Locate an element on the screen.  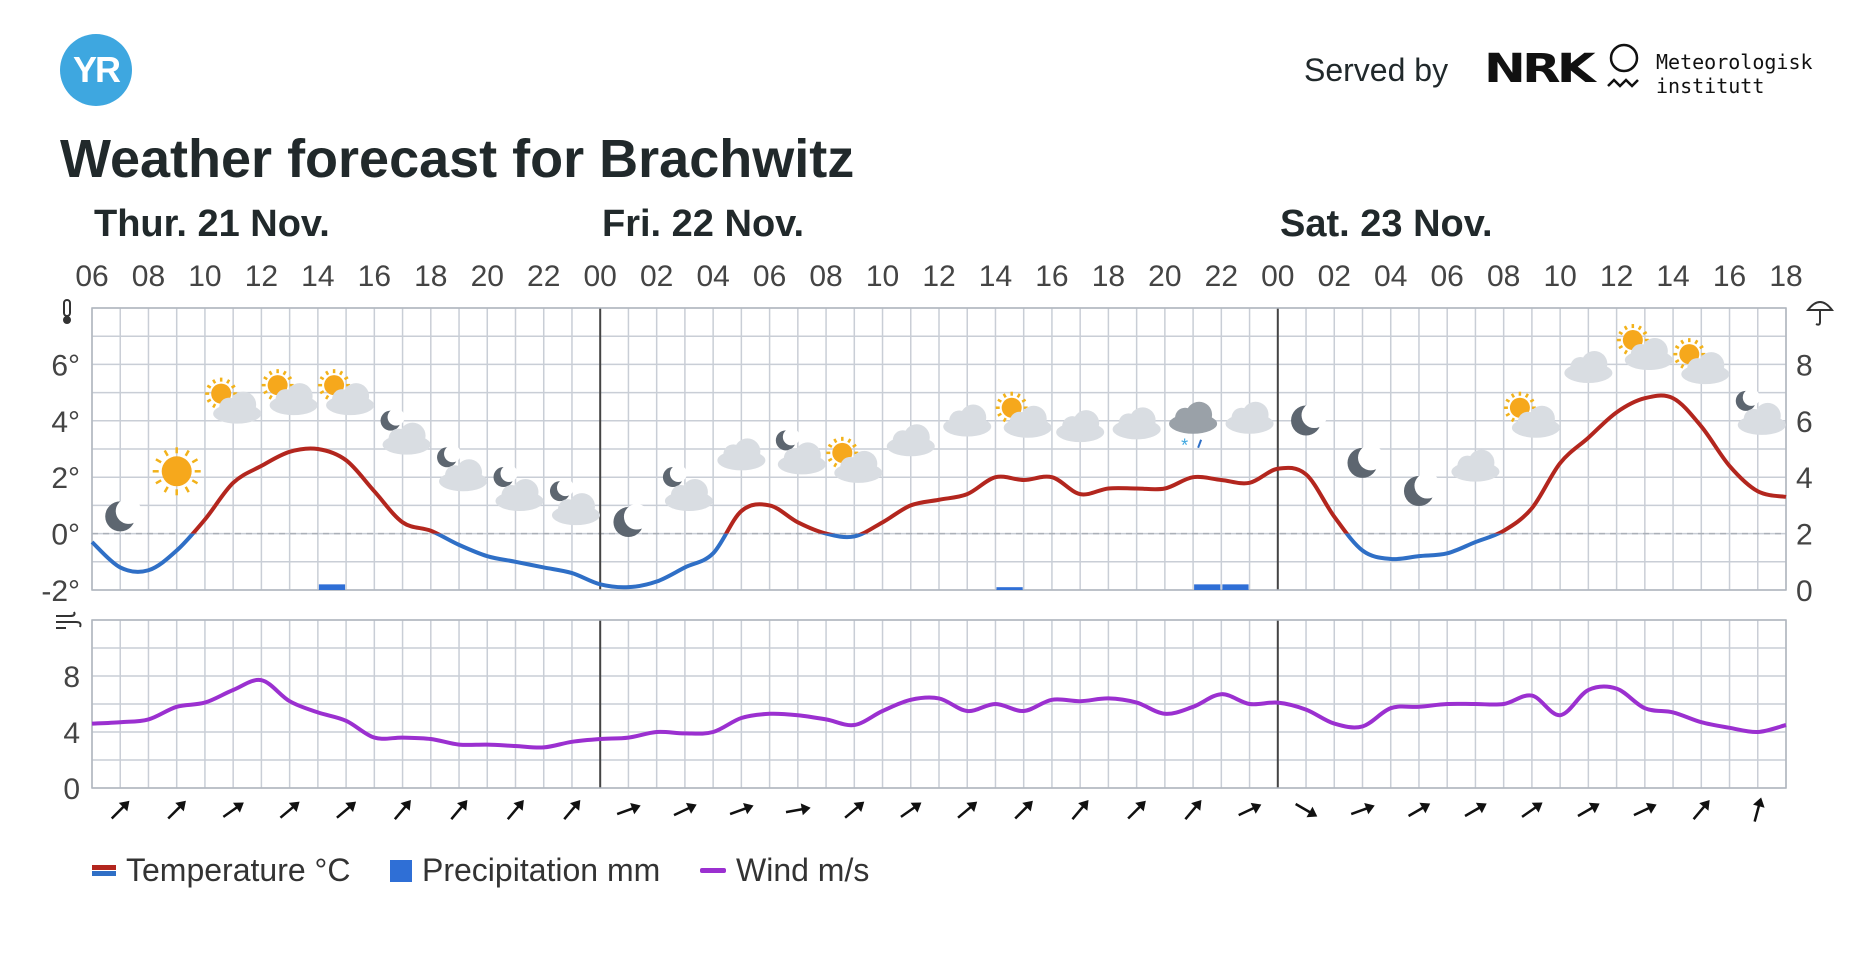
temp-tick-label: -2° is located at coordinates (60, 591).